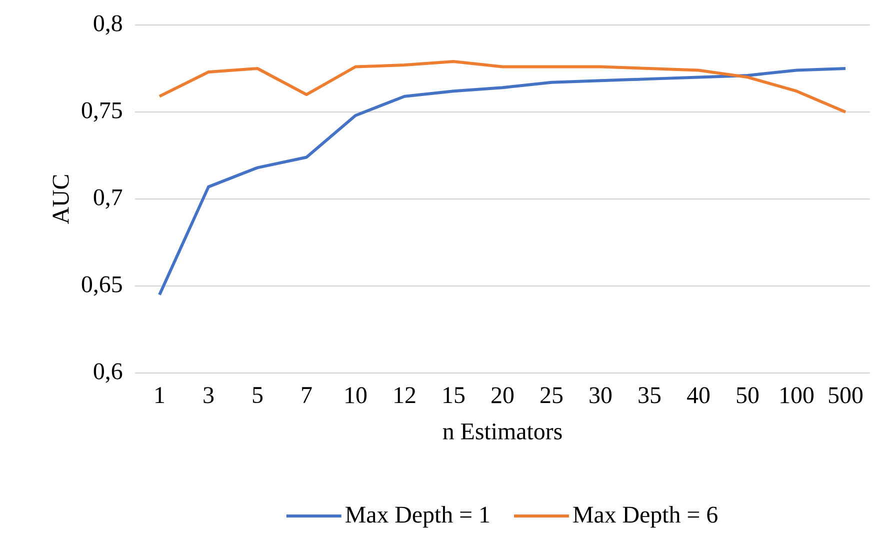  I want to click on y-tick-label: 0,8, so click(108, 25).